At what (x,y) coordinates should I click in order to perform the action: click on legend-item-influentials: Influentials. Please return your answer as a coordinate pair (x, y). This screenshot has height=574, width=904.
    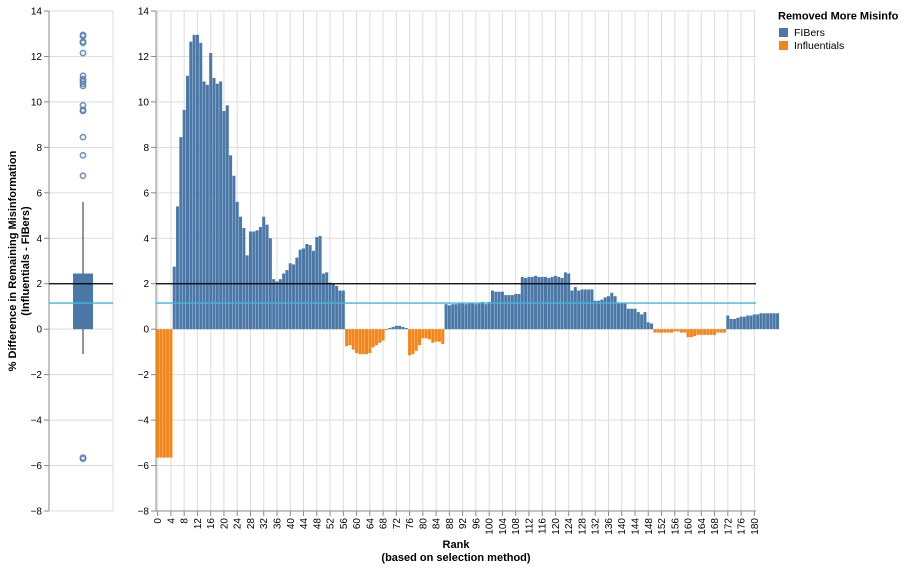
    Looking at the image, I should click on (811, 46).